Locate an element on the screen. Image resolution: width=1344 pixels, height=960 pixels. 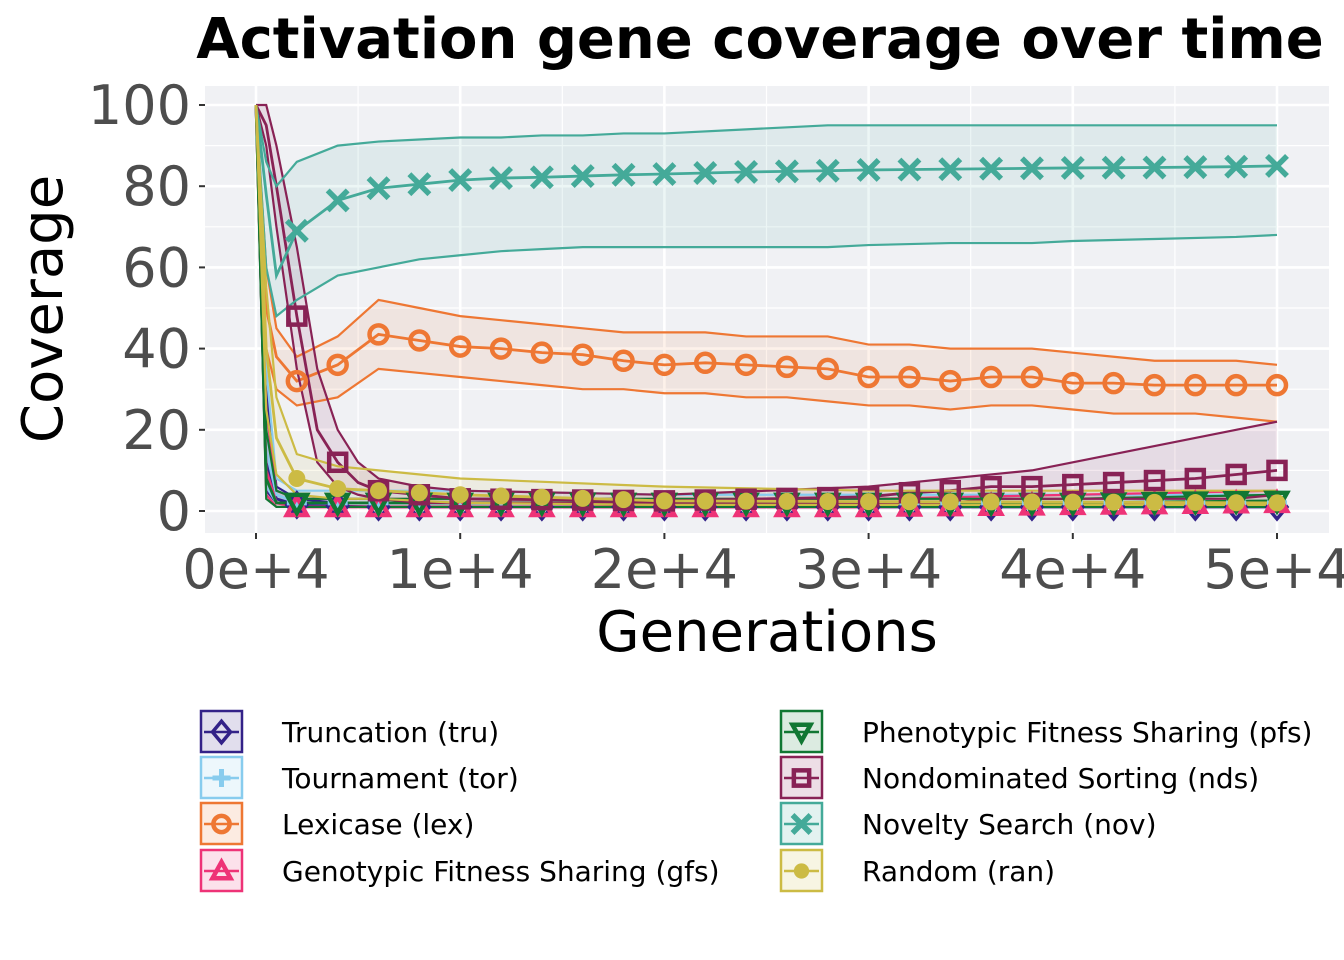
y-tick-label: 80 is located at coordinates (156, 186).